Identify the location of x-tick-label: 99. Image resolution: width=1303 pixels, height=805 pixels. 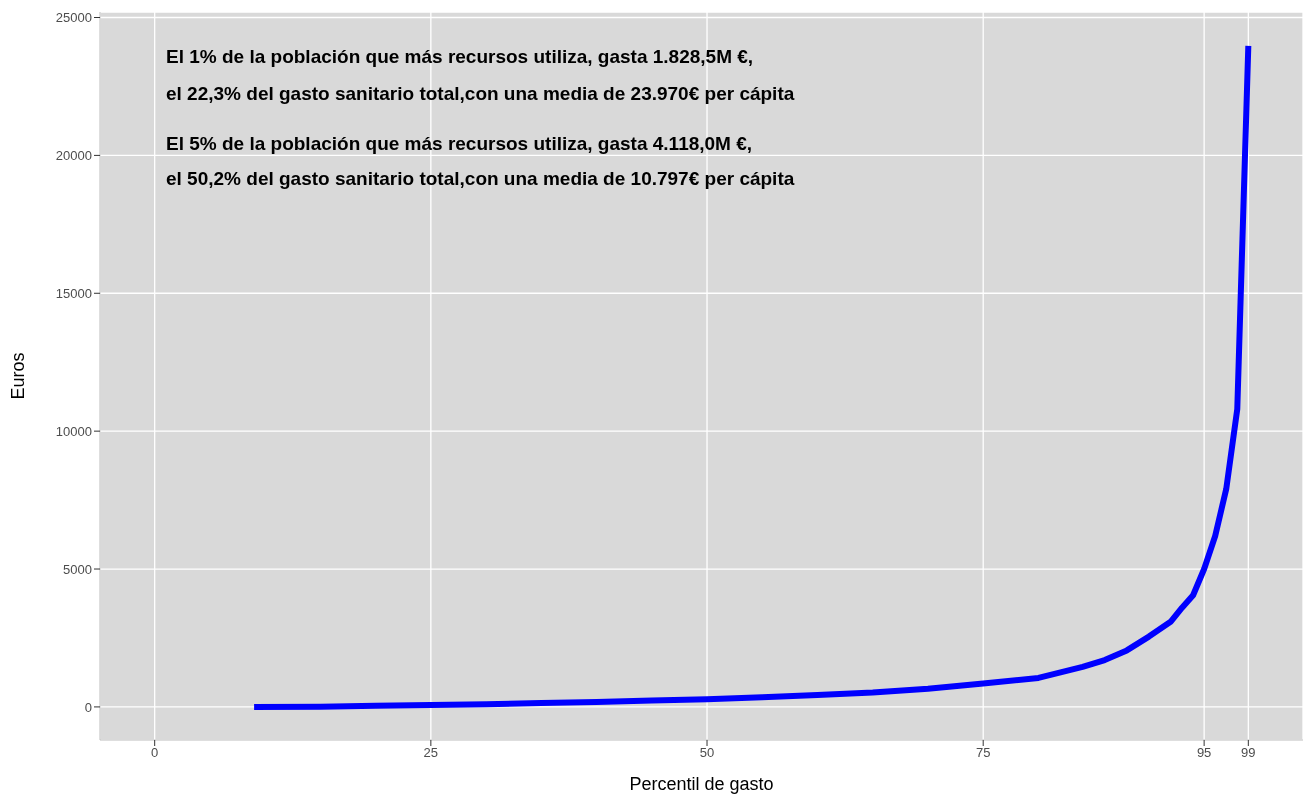
(1248, 753).